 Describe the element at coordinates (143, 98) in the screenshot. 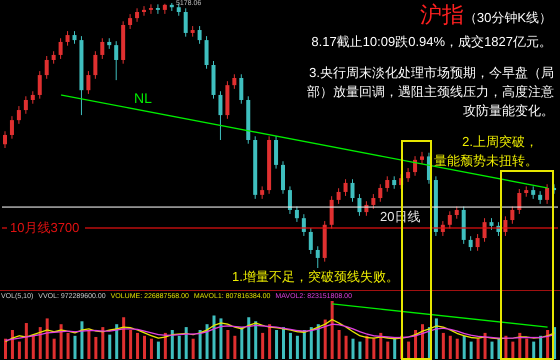

I see `series-label: NL` at that location.